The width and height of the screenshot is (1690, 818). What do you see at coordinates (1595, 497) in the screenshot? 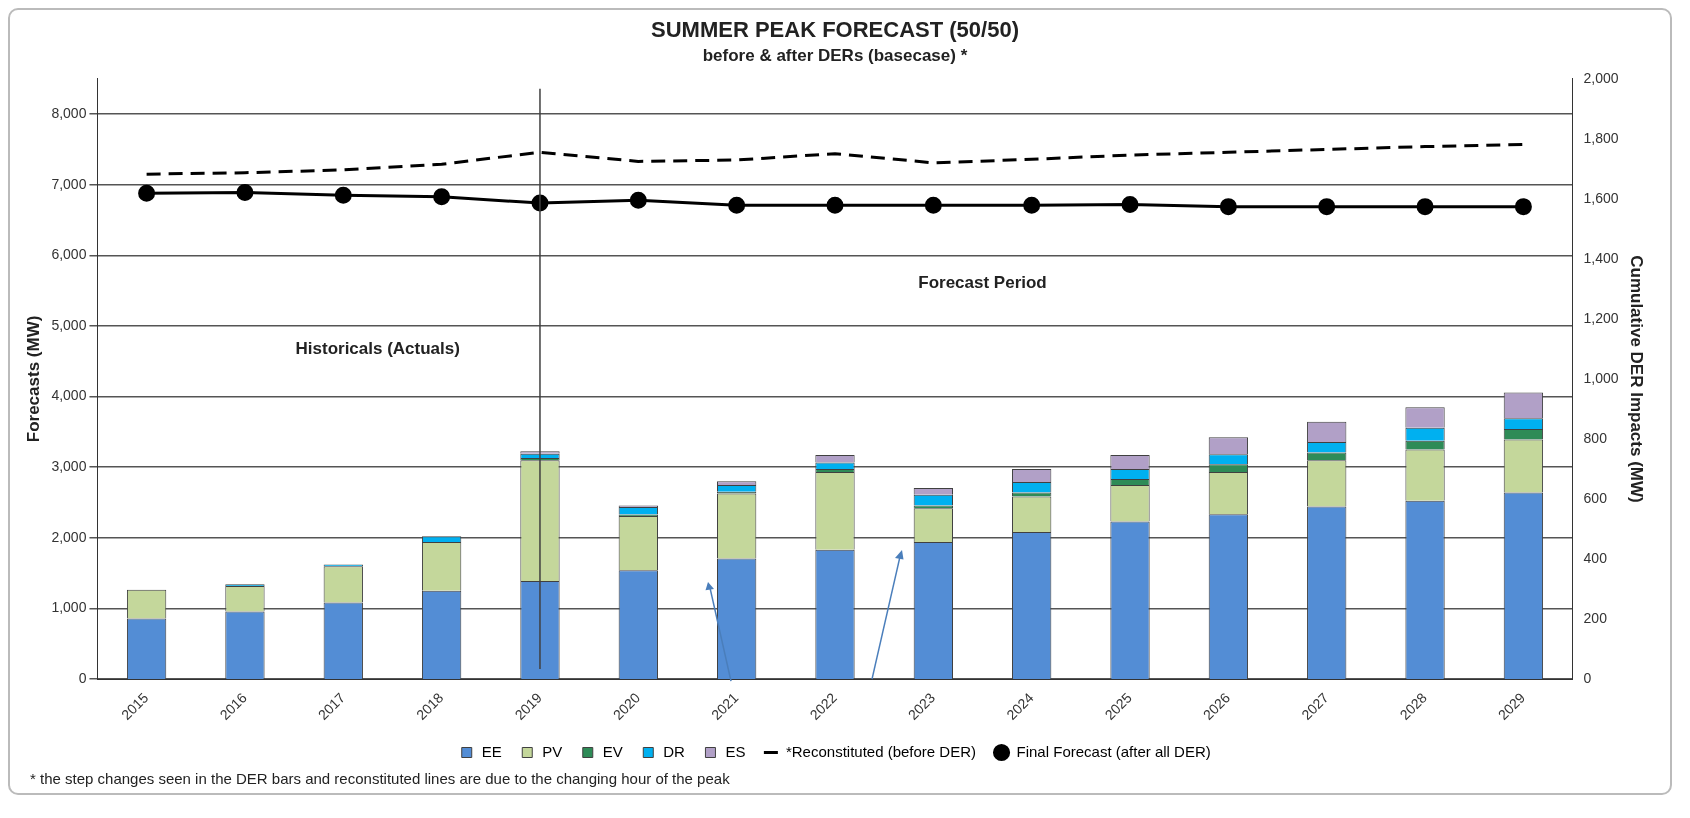
I see `y2-tick-label: 600` at bounding box center [1595, 497].